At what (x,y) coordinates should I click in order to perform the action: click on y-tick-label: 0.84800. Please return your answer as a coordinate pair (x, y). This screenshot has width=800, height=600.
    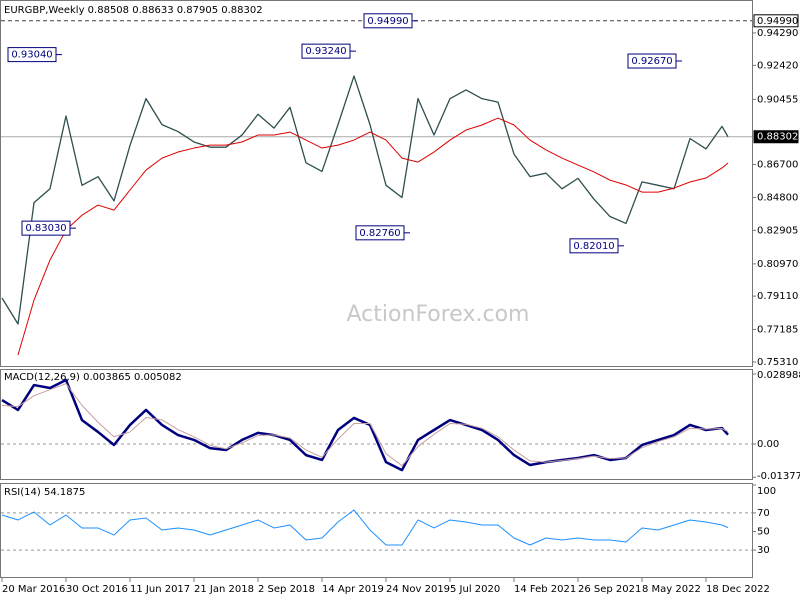
    Looking at the image, I should click on (777, 197).